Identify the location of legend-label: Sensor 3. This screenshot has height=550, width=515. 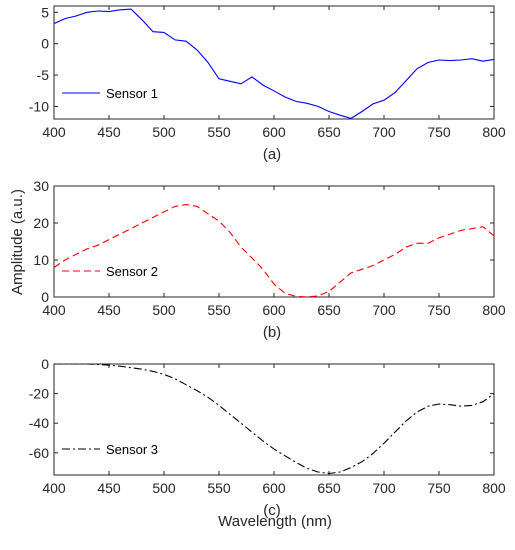
(132, 449).